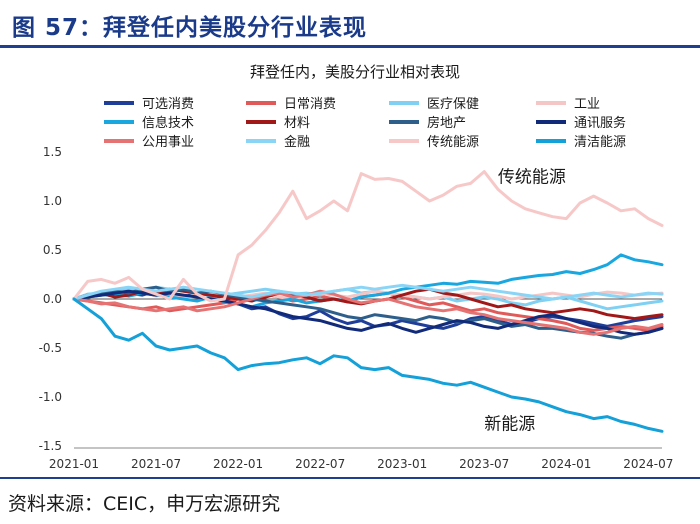 The width and height of the screenshot is (700, 524). Describe the element at coordinates (368, 292) in the screenshot. I see `series-line-金融` at that location.